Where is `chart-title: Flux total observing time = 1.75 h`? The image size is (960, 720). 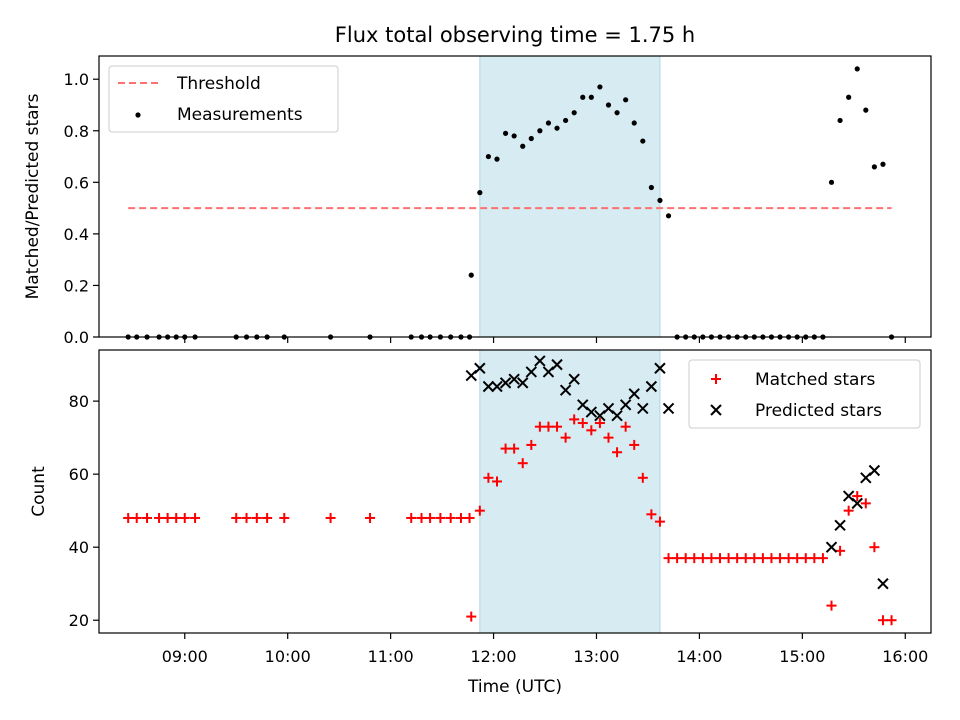 chart-title: Flux total observing time = 1.75 h is located at coordinates (515, 35).